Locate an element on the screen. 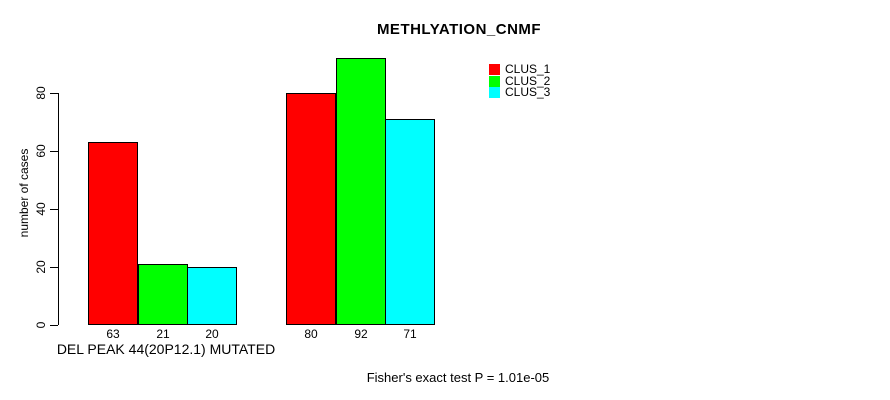 Image resolution: width=890 pixels, height=400 pixels. y-tick-label: 40 is located at coordinates (41, 209).